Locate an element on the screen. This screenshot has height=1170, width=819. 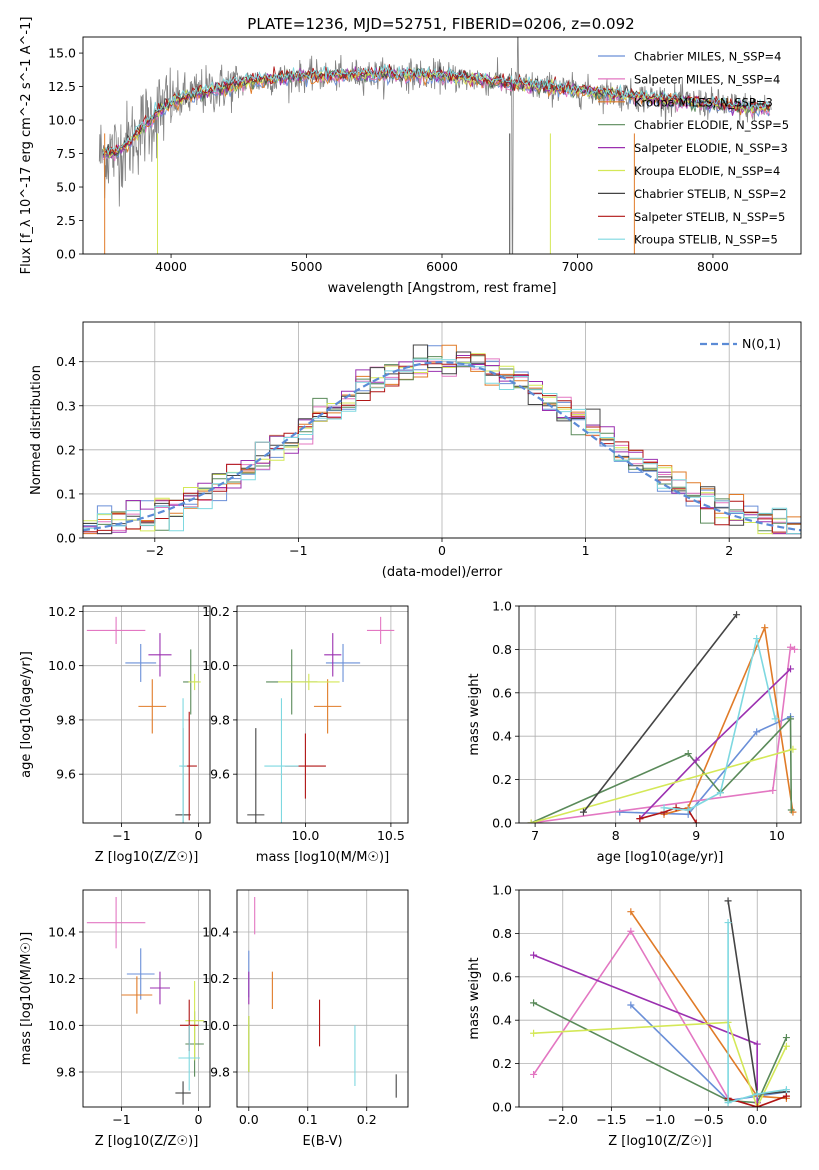
x-tick-label: −0.5 is located at coordinates (708, 1119).